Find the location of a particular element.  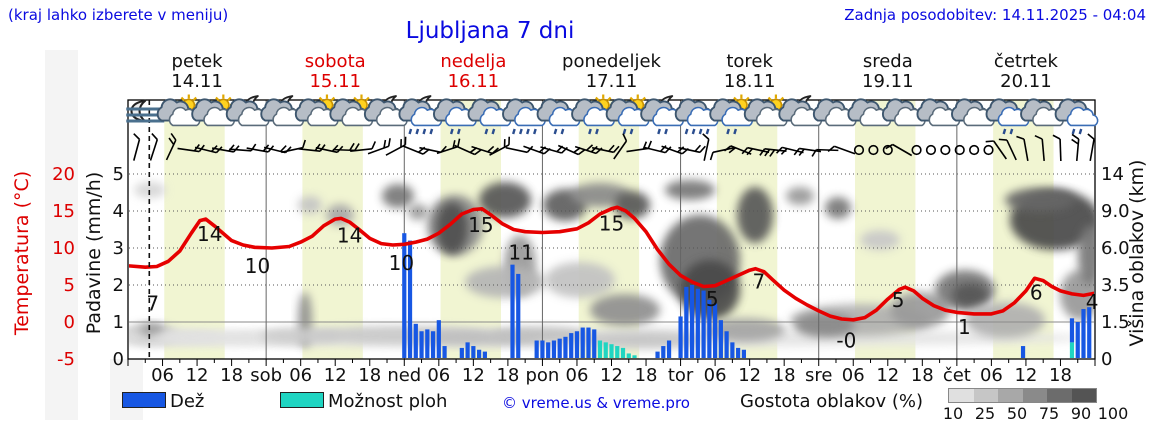

credit-link: © vreme.us & vreme.pro is located at coordinates (596, 403).